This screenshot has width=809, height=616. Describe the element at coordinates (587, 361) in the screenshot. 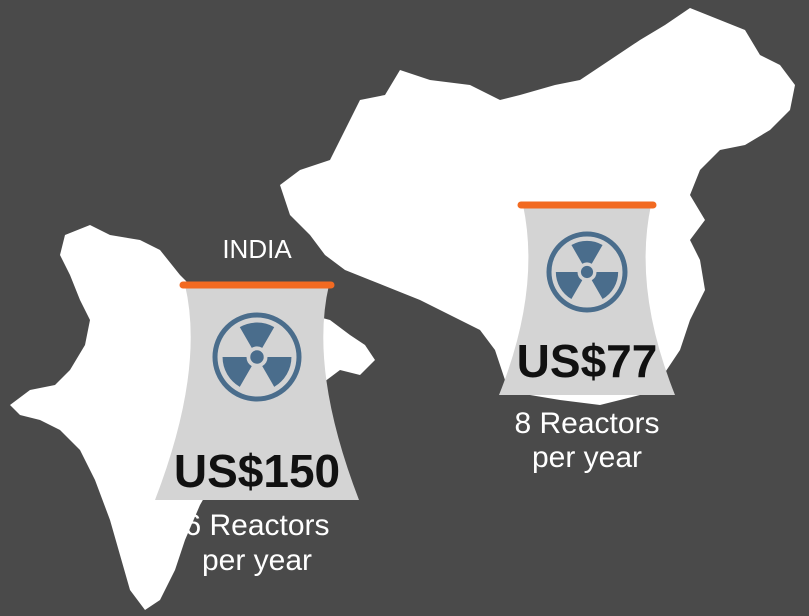

I see `cost-label: US$77` at that location.